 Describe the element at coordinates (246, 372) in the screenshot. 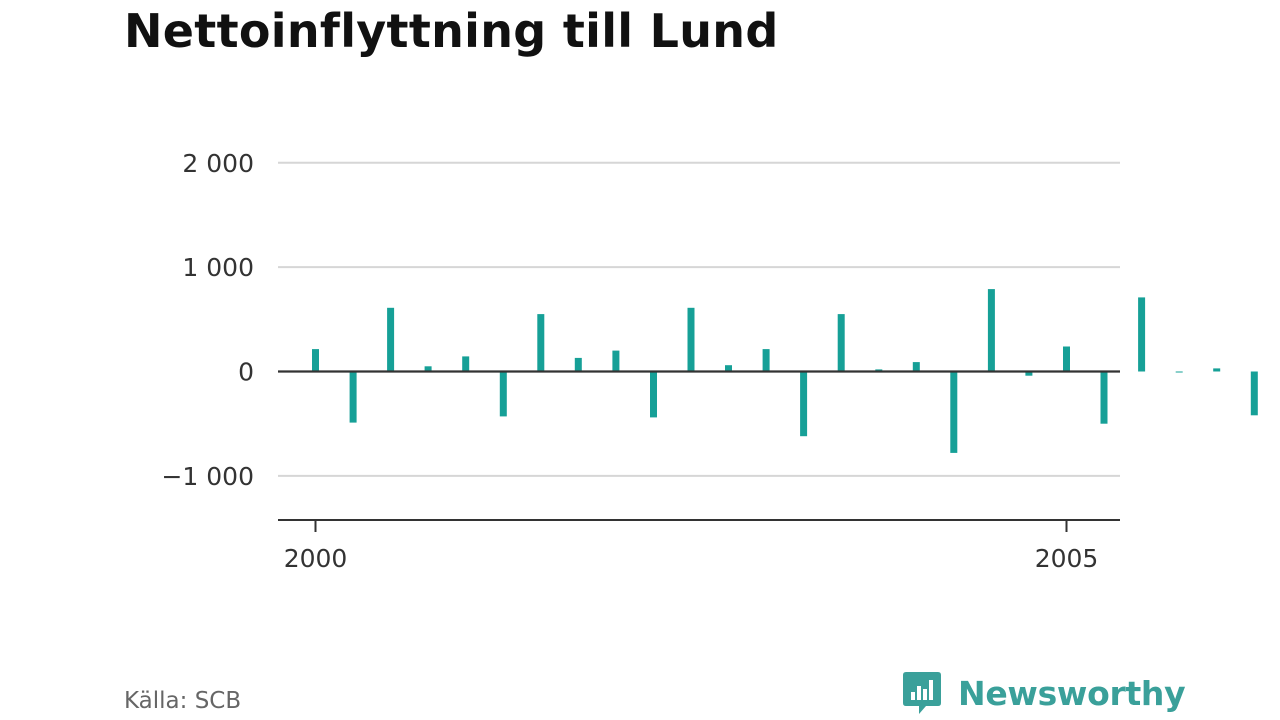

I see `y-tick-label: 0` at that location.